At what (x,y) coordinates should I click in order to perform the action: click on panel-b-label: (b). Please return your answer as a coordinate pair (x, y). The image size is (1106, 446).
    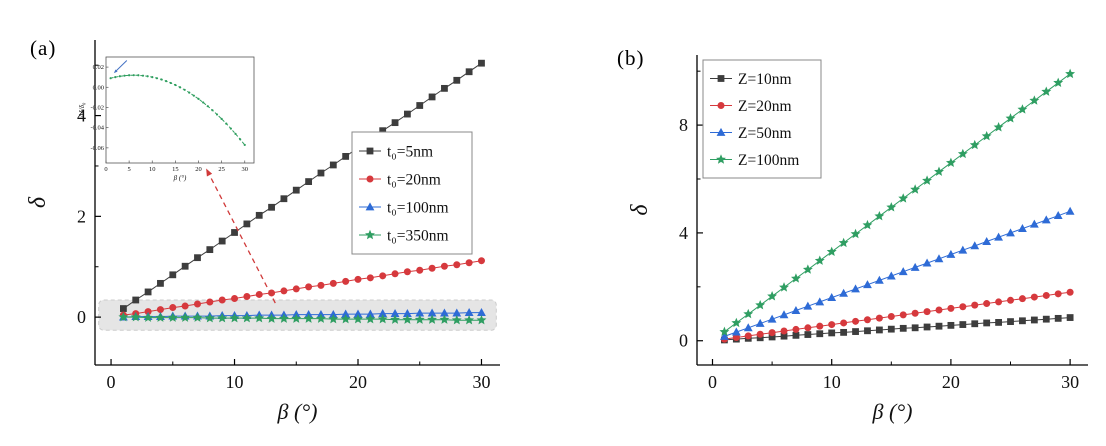
    Looking at the image, I should click on (631, 58).